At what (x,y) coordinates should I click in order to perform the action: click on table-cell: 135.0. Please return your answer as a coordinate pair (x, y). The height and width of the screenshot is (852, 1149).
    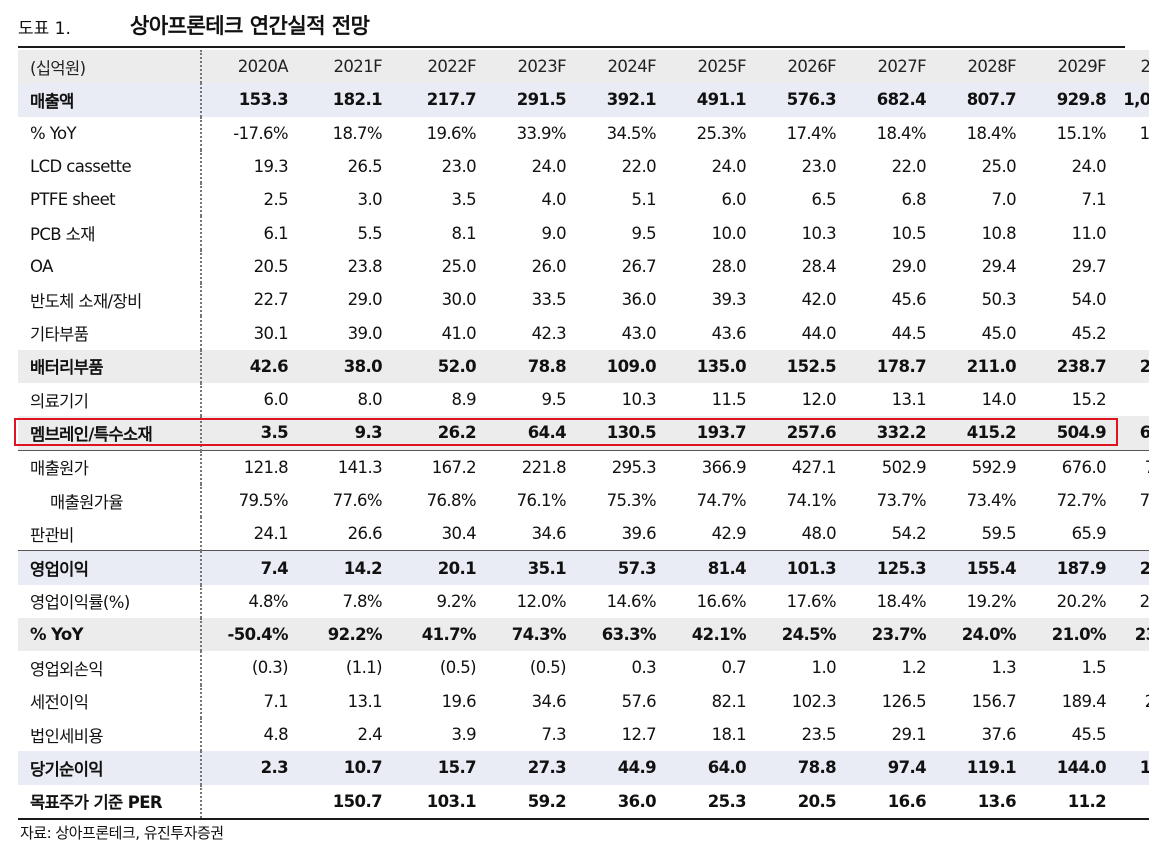
    Looking at the image, I should click on (707, 366).